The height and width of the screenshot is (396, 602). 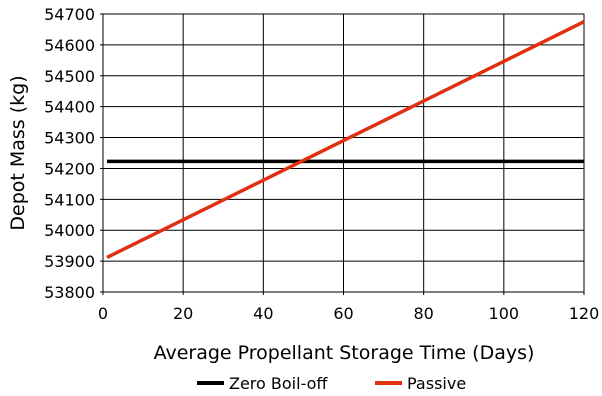 What do you see at coordinates (69, 107) in the screenshot?
I see `y-tick-label: 54400` at bounding box center [69, 107].